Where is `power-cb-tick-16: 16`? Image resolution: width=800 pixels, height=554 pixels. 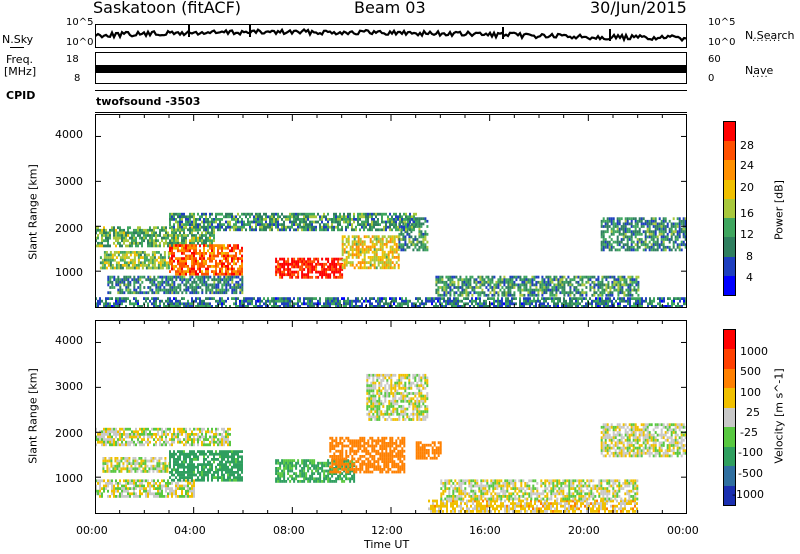
power-cb-tick-16: 16 is located at coordinates (747, 213).